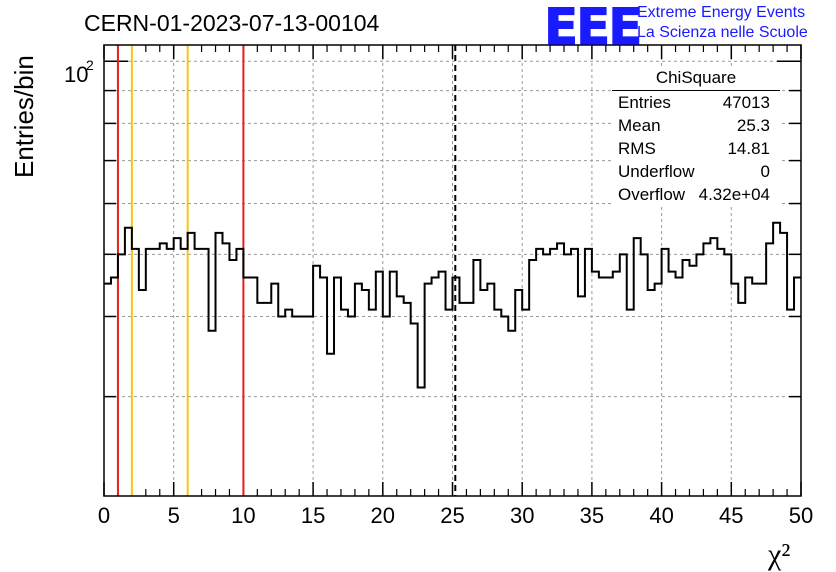 This screenshot has height=572, width=836. What do you see at coordinates (232, 23) in the screenshot?
I see `run-title: CERN-01-2023-07-13-00104` at bounding box center [232, 23].